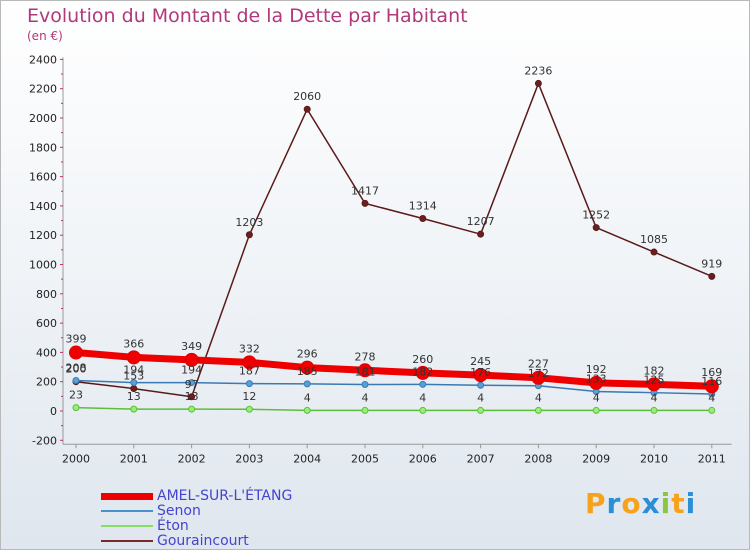 The width and height of the screenshot is (750, 550). What do you see at coordinates (46, 382) in the screenshot?
I see `y-tick-label: 200` at bounding box center [46, 382].